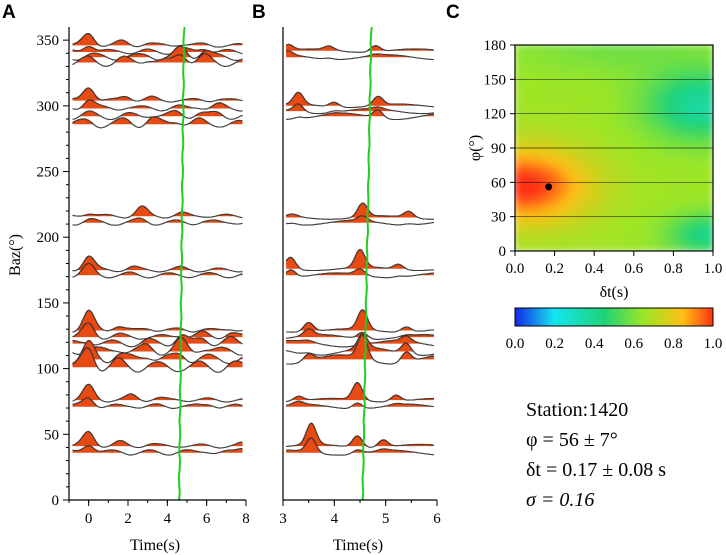 The width and height of the screenshot is (726, 555). What do you see at coordinates (475, 148) in the screenshot?
I see `panel-c-ylabel: φ(°)` at bounding box center [475, 148].